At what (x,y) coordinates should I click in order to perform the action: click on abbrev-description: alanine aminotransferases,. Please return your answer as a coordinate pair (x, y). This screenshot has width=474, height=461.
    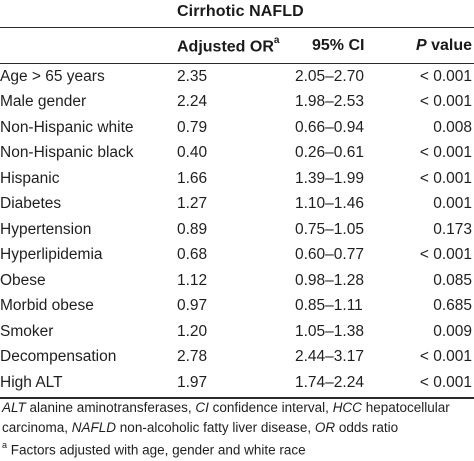
    Looking at the image, I should click on (110, 407).